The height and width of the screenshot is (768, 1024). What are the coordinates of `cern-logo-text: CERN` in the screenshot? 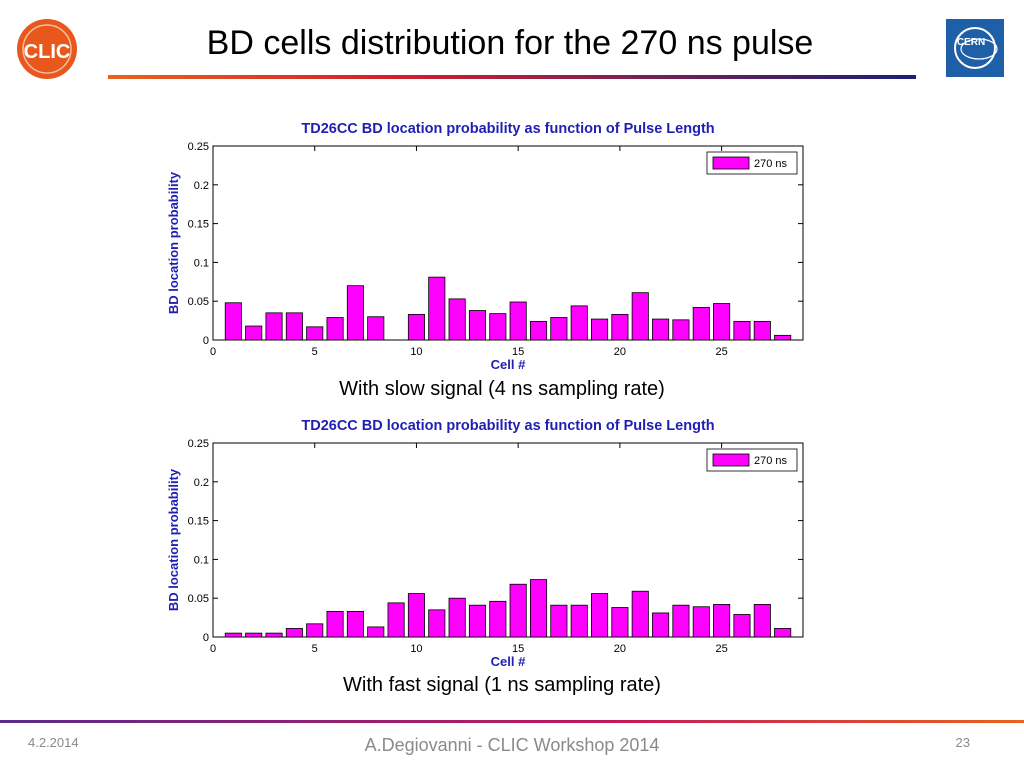 It's located at (971, 42).